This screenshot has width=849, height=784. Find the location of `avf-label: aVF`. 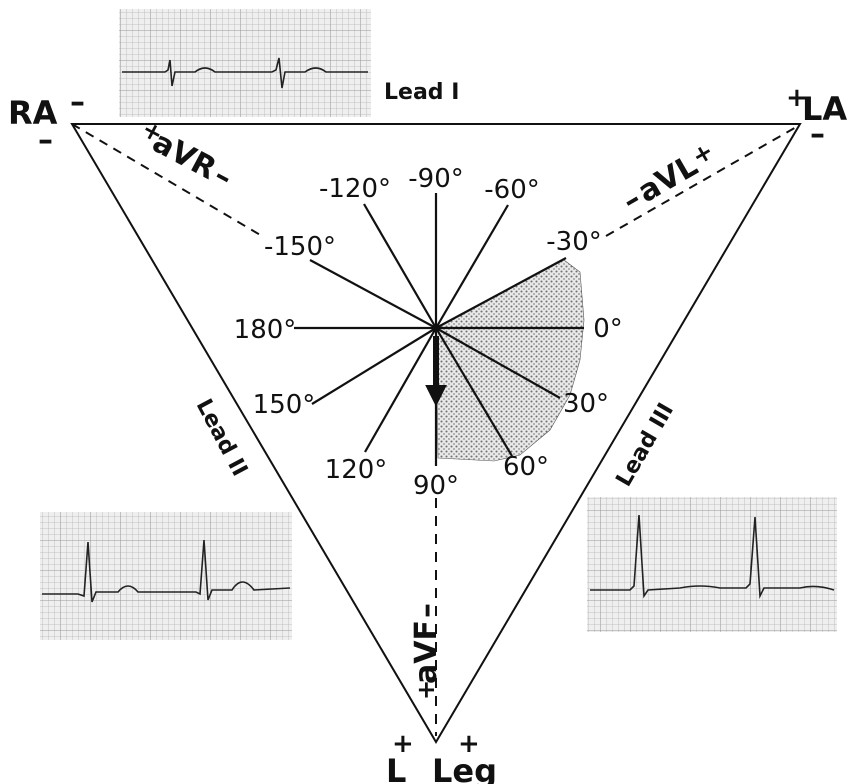

avf-label: aVF is located at coordinates (426, 652).